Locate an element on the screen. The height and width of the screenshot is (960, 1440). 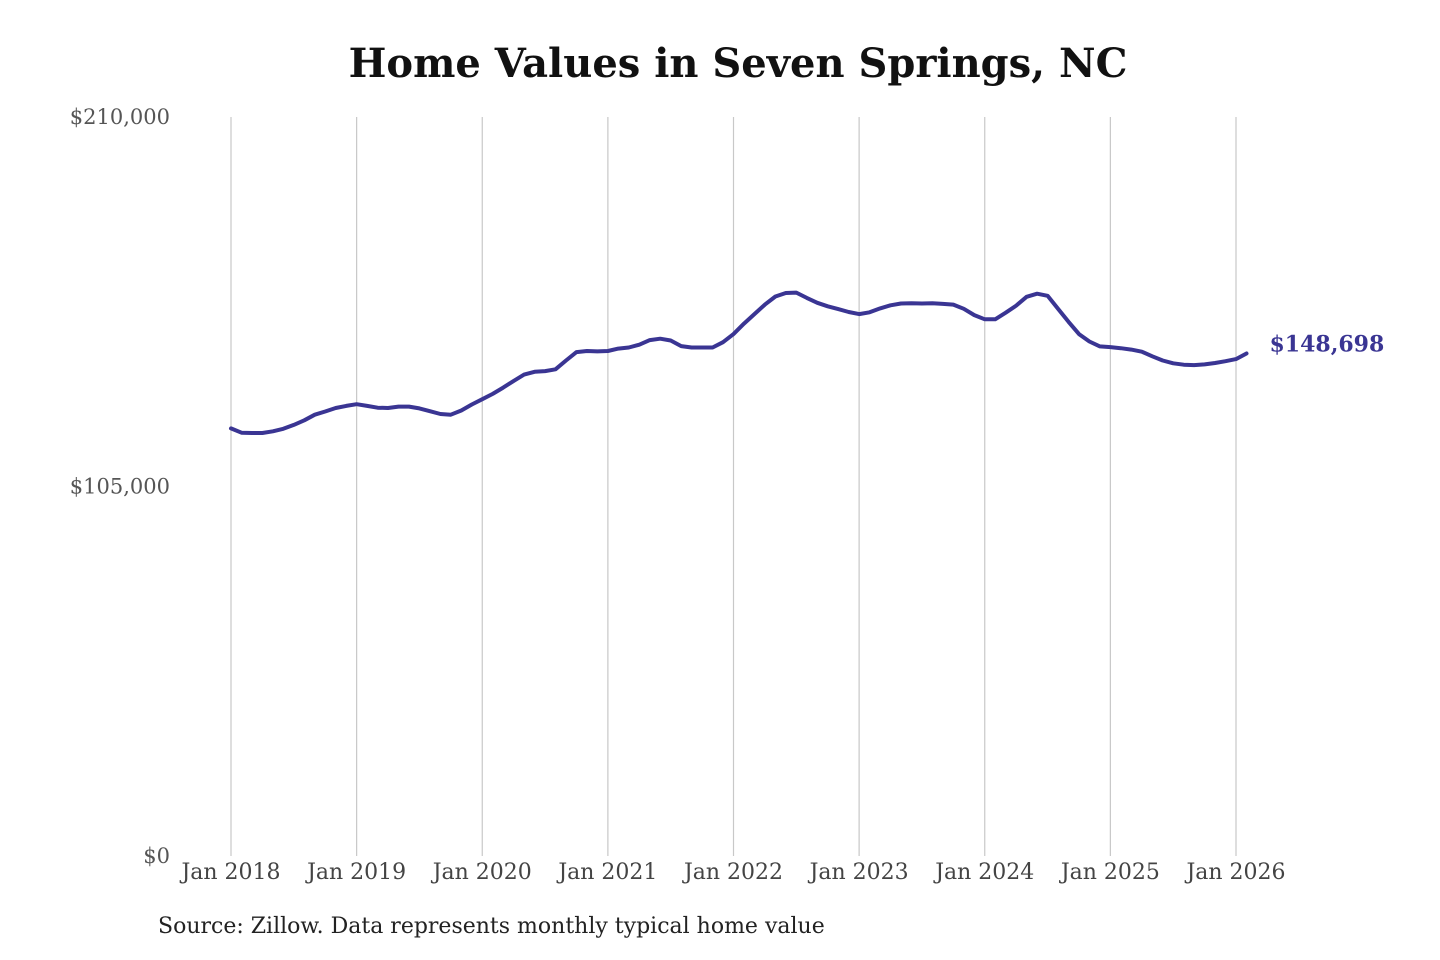
y-tick-label: $210,000 is located at coordinates (120, 117).